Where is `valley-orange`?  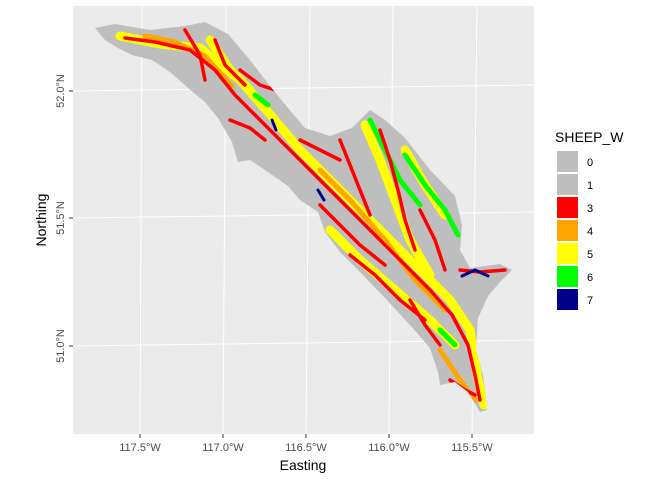 valley-orange is located at coordinates (382, 240).